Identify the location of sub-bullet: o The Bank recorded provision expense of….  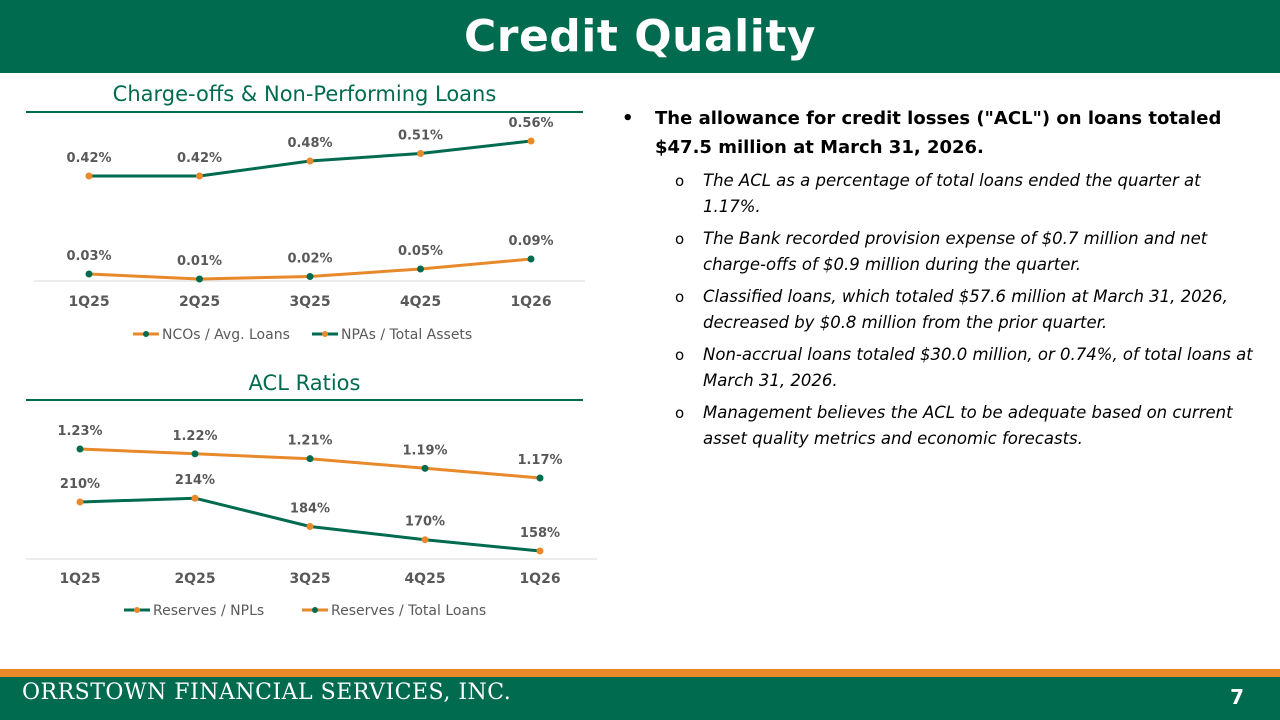
(968, 252).